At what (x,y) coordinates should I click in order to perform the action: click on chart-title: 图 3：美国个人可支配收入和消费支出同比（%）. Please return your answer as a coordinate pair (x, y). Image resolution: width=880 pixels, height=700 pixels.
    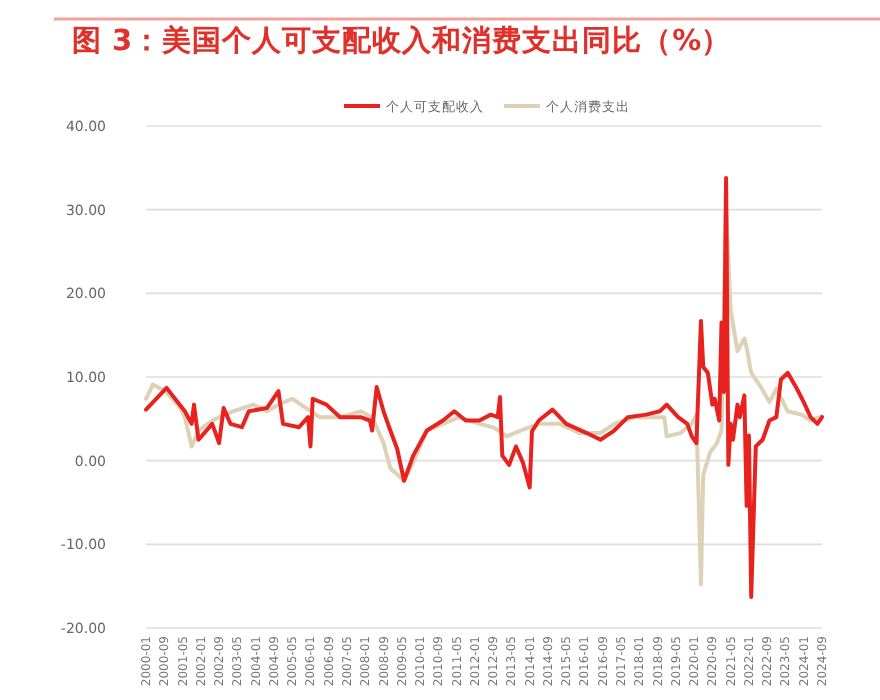
    Looking at the image, I should click on (402, 40).